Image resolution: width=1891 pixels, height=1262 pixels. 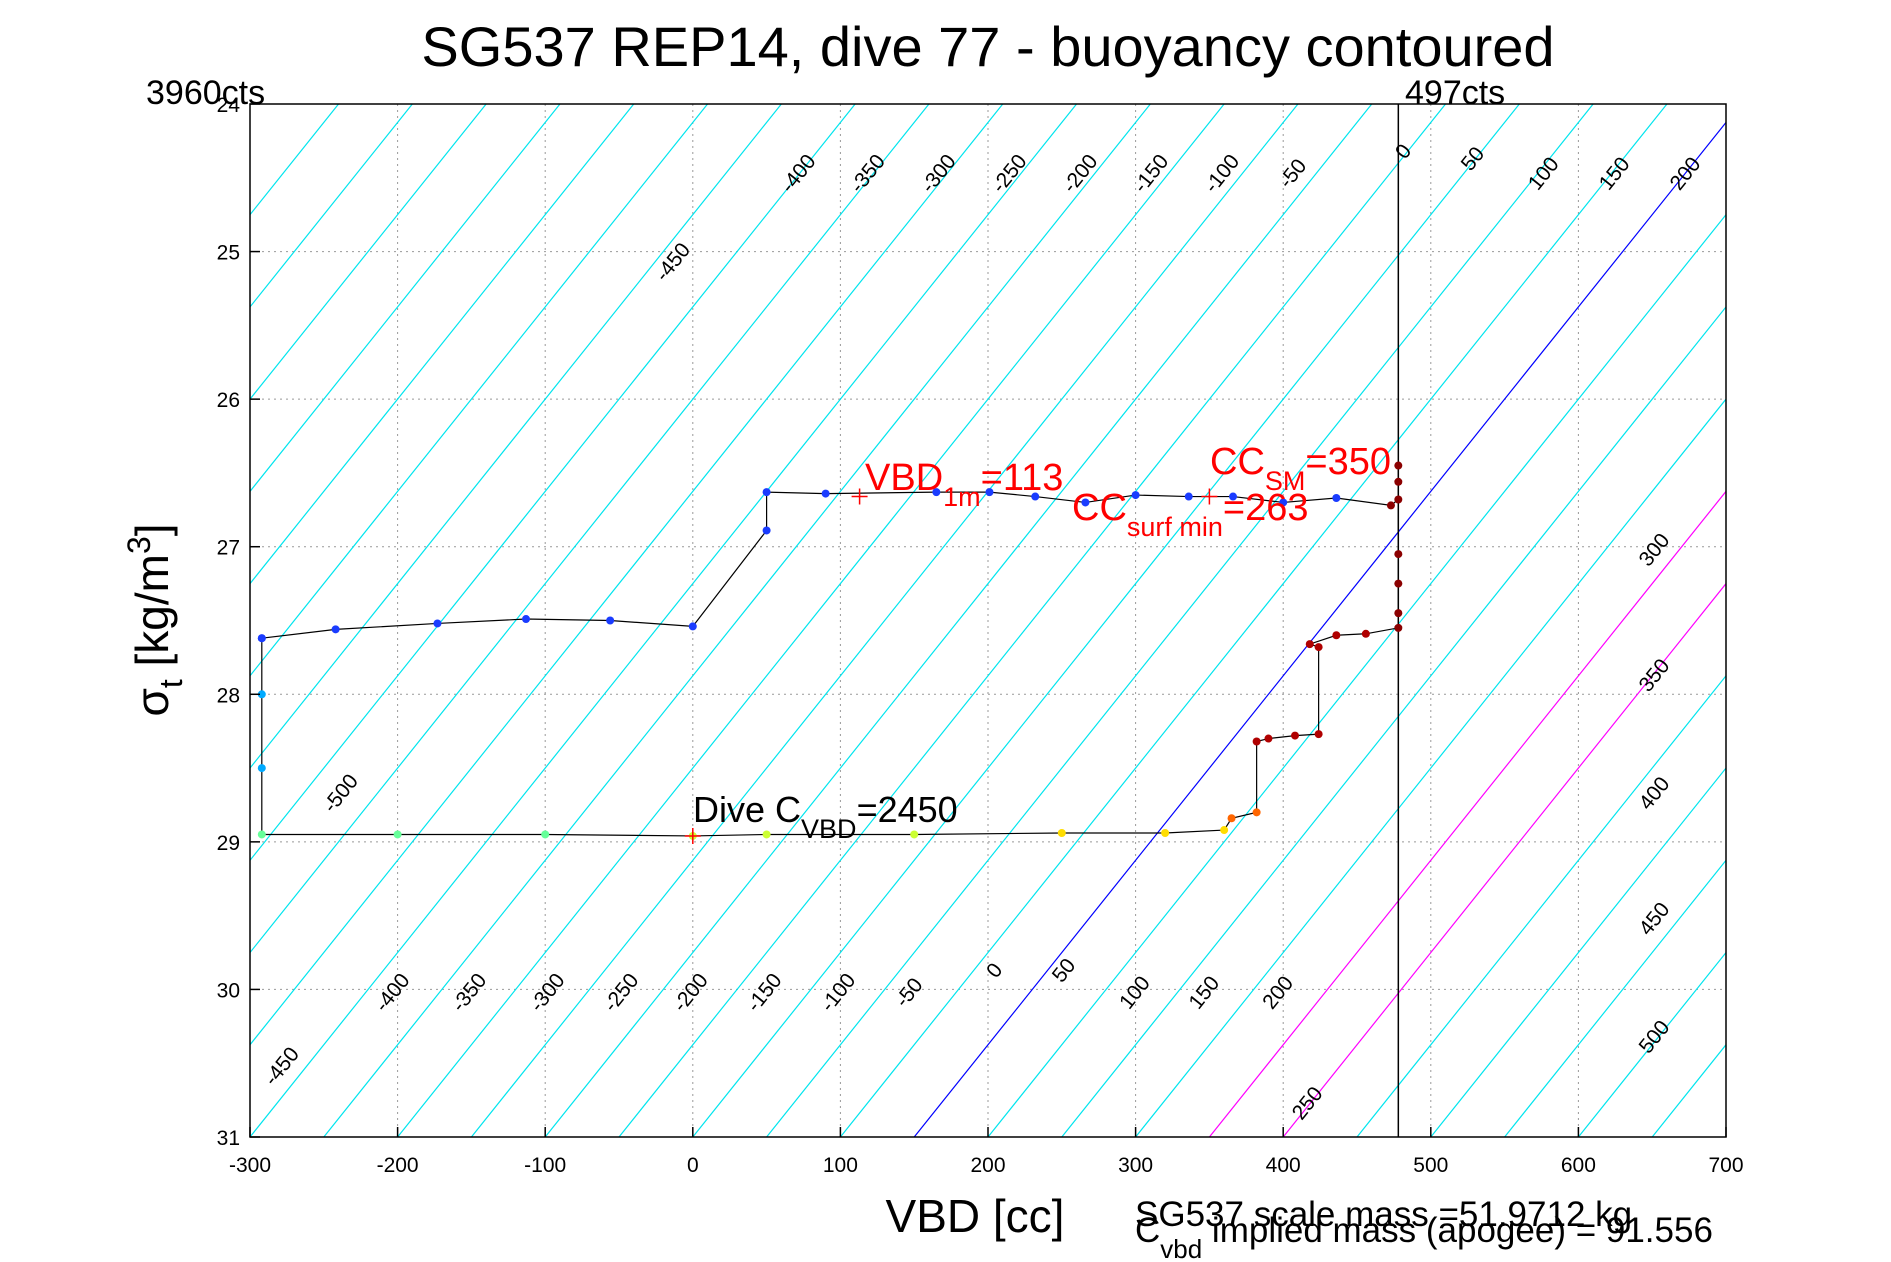 What do you see at coordinates (1383, 1214) in the screenshot?
I see `scale-mass-text: SG537 scale mass =51.9712 kg` at bounding box center [1383, 1214].